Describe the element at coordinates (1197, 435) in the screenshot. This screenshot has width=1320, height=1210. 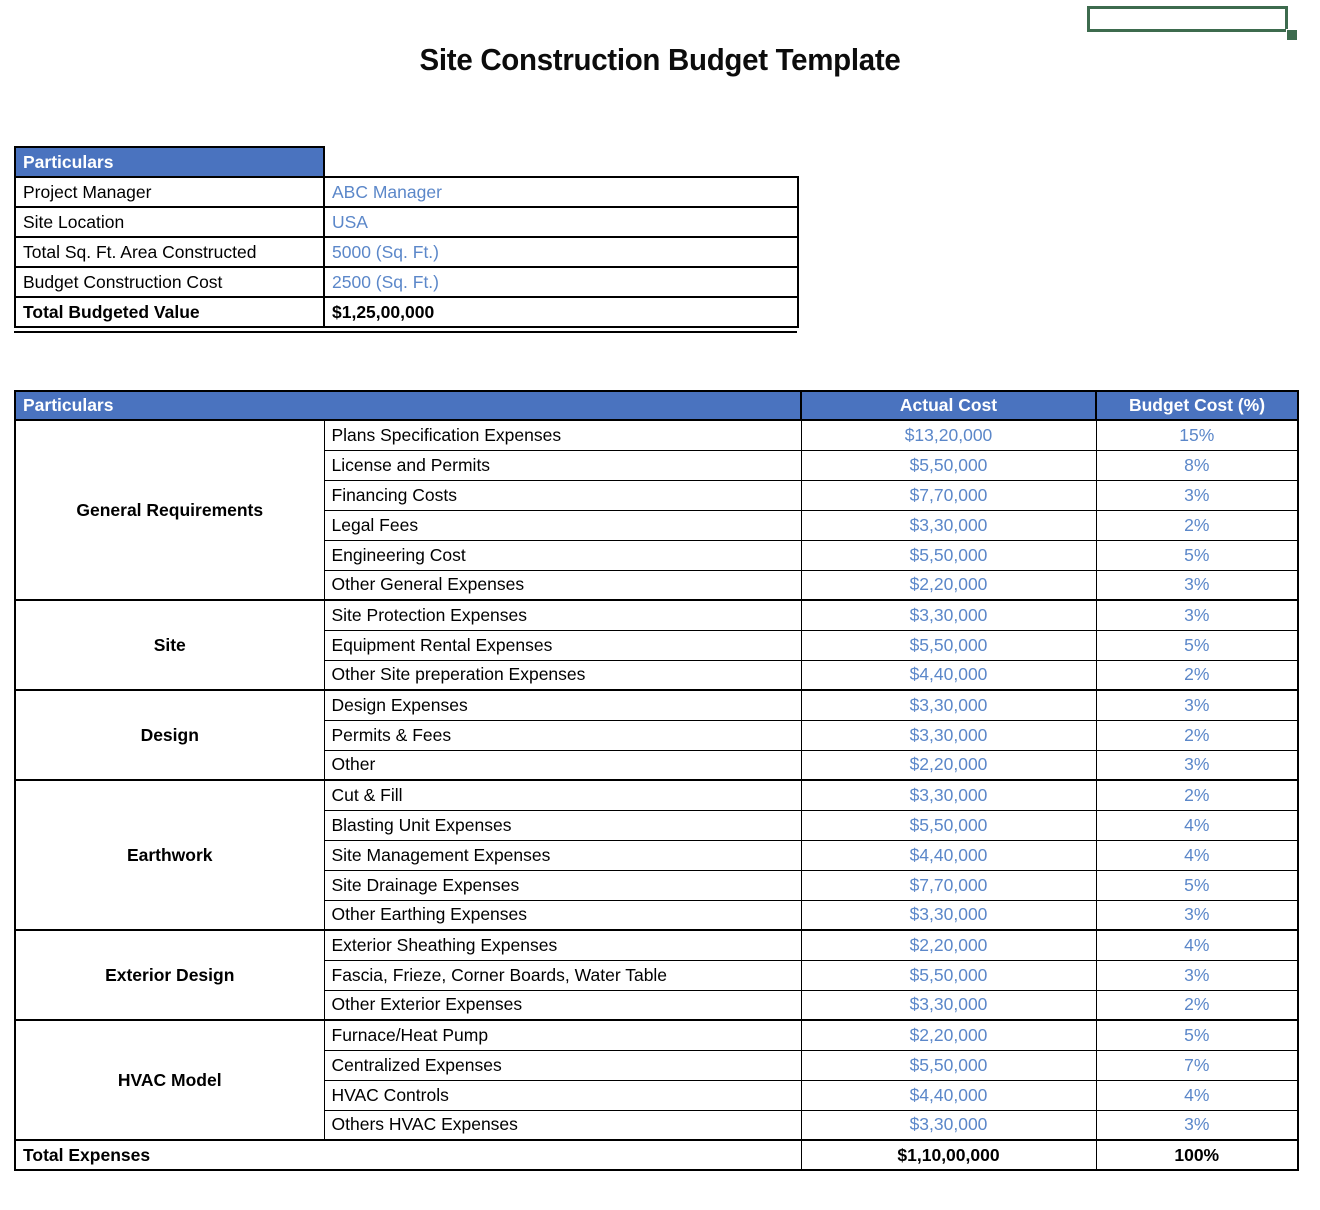
I see `budget-pct-cell: 15%` at that location.